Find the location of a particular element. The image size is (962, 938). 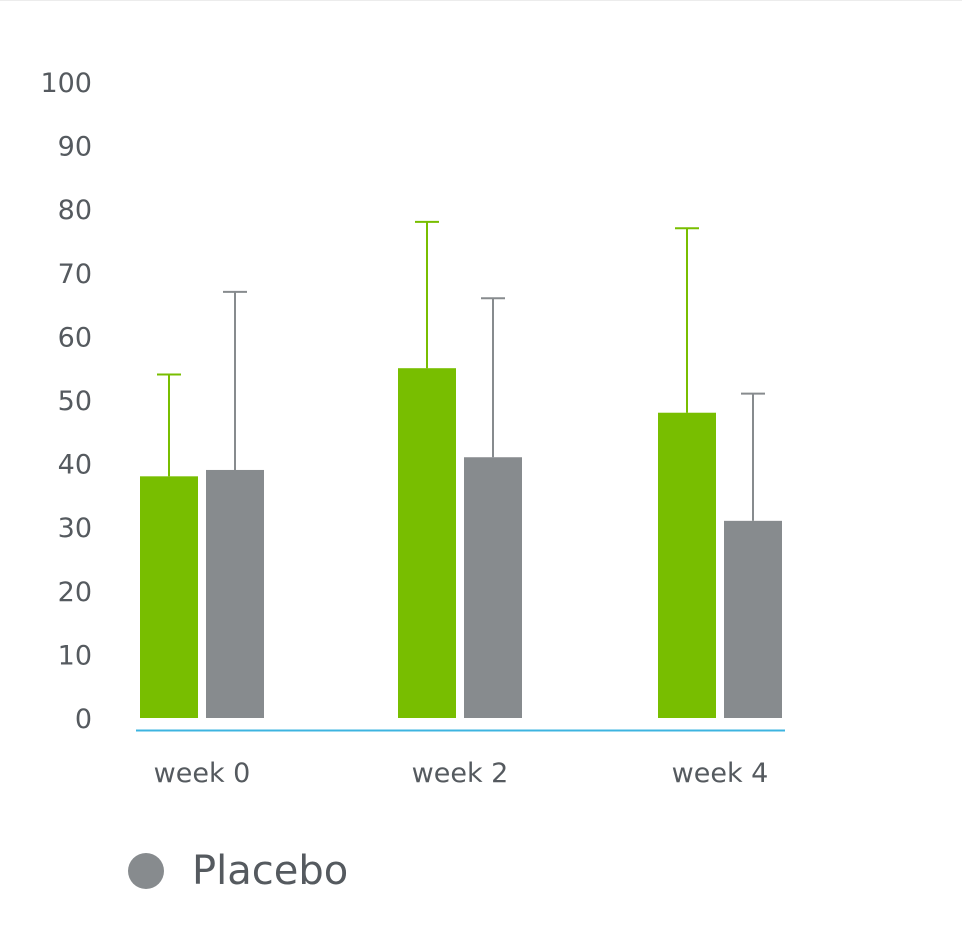

y-tick-label: 40 is located at coordinates (75, 465).